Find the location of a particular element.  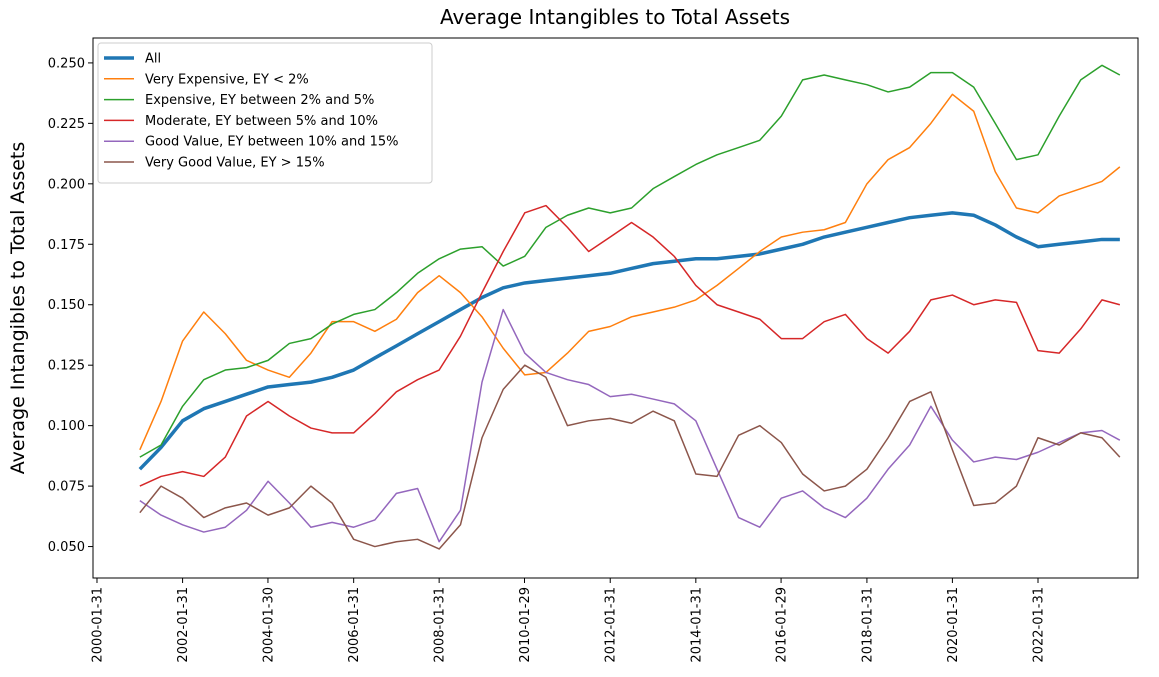

y-tick-label: 0.200 is located at coordinates (66, 184).